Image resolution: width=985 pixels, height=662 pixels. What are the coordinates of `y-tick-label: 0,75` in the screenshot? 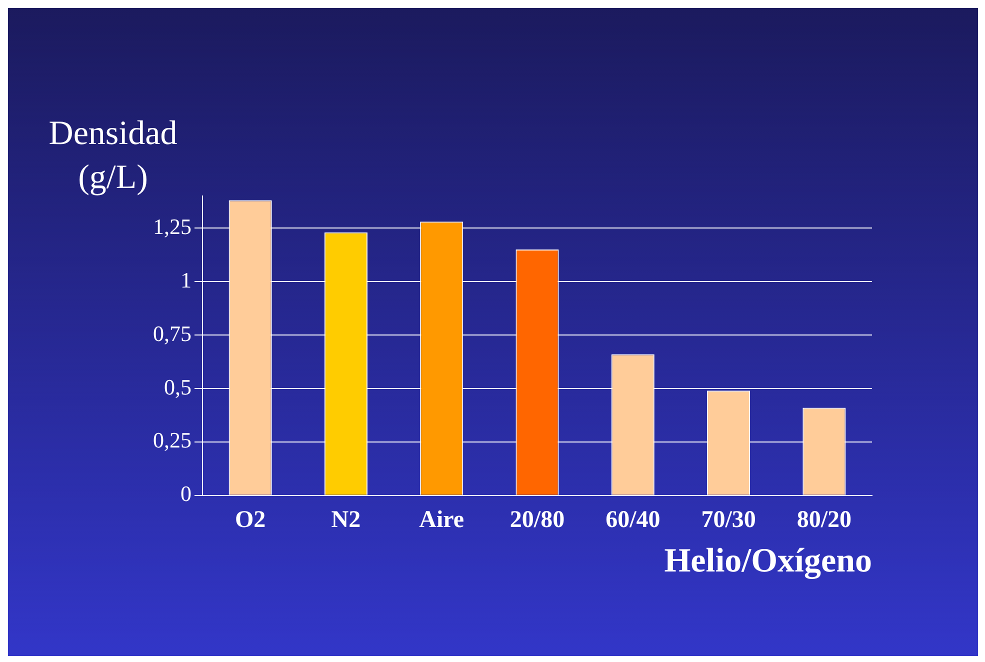 It's located at (172, 333).